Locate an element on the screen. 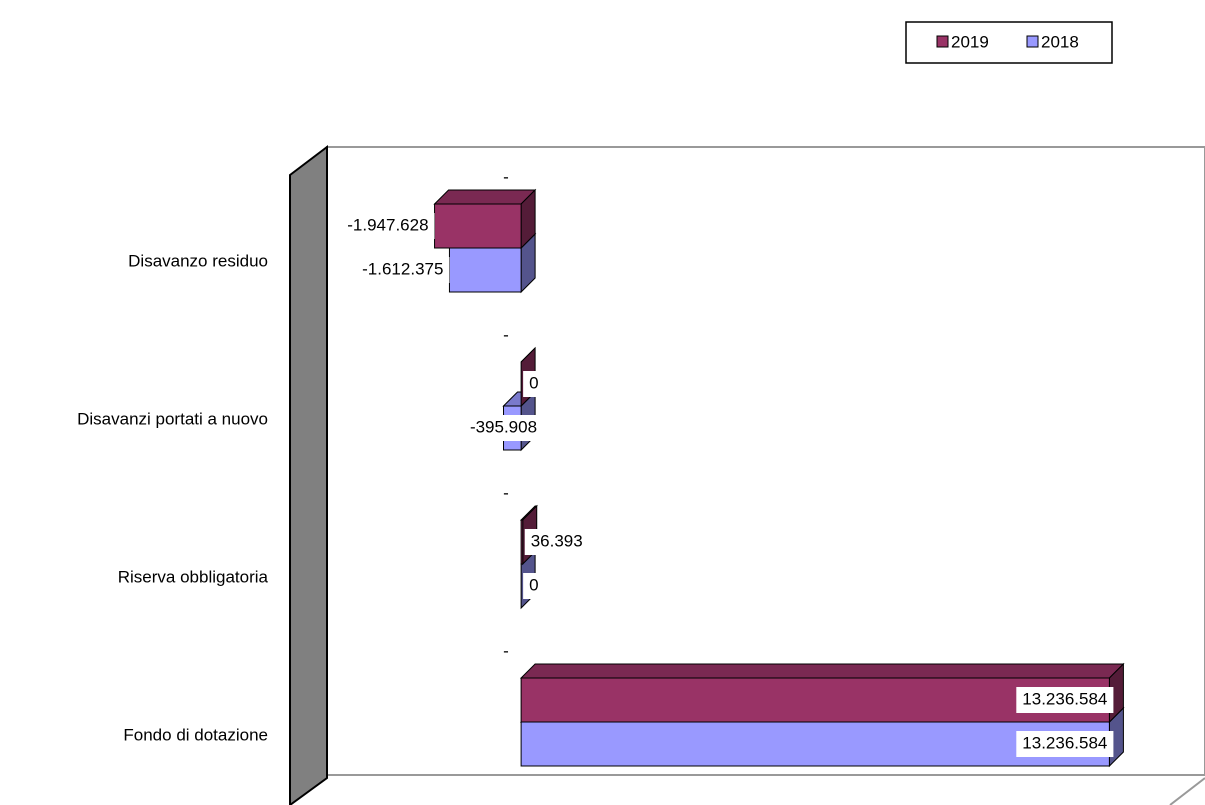 This screenshot has height=805, width=1205. legend-label: 2019 is located at coordinates (970, 41).